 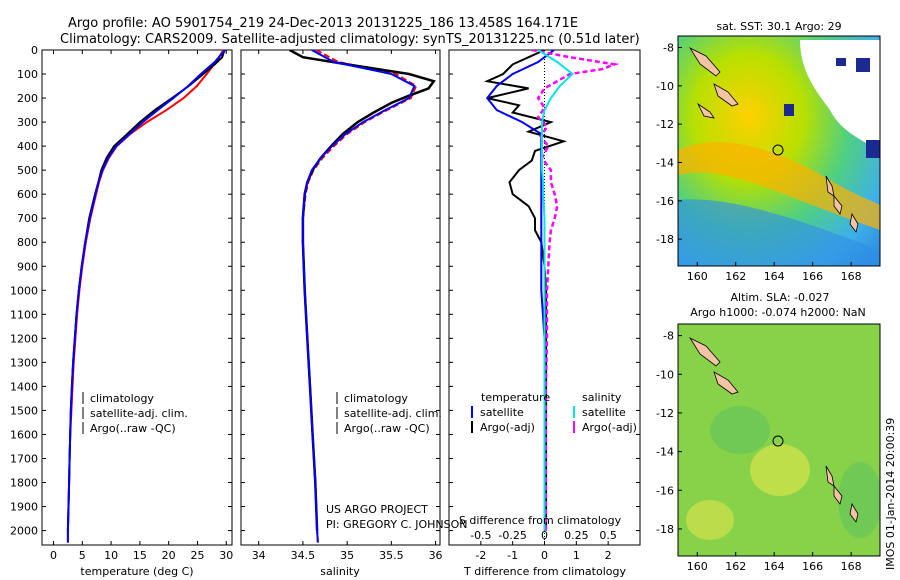 I want to click on map-lon-label: 162, so click(x=735, y=276).